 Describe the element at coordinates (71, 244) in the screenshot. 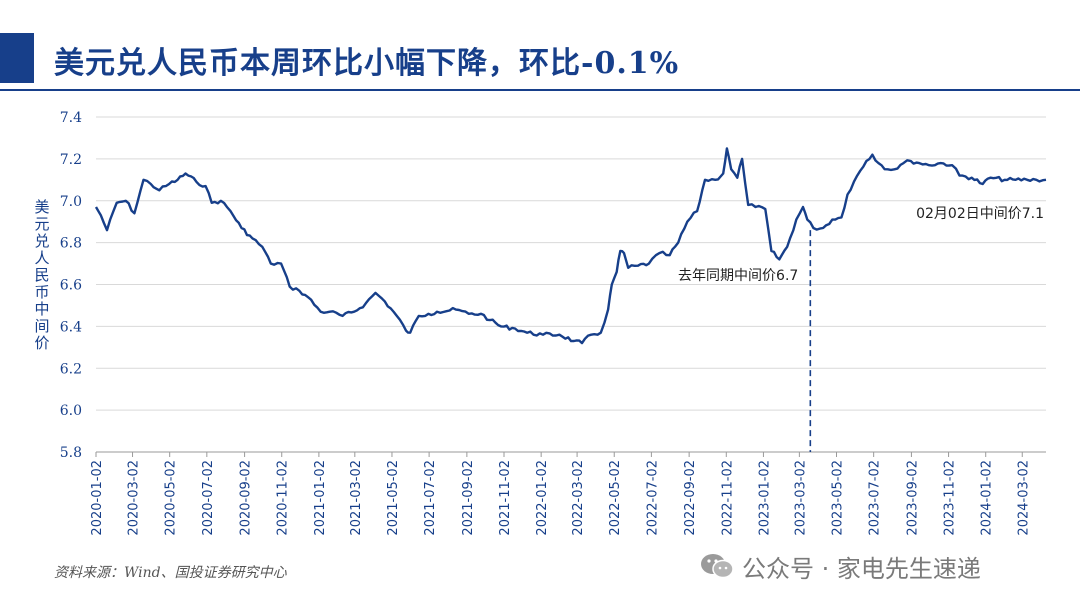

I see `y-tick-label: 6.8` at that location.